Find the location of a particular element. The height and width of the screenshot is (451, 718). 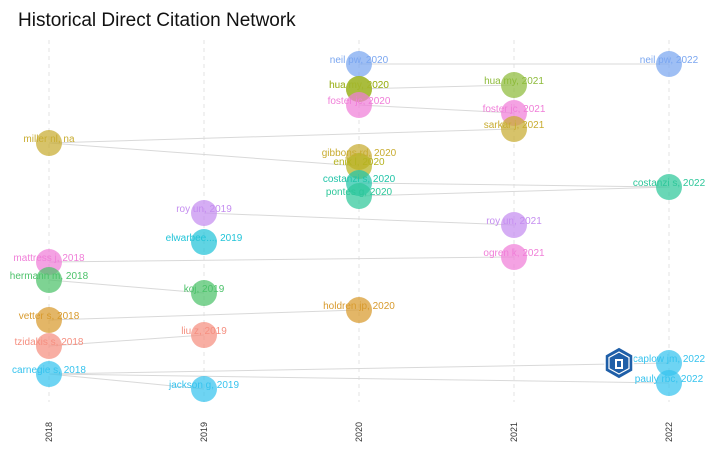

paper-node-label: jackson g, 2019 is located at coordinates (203, 385).